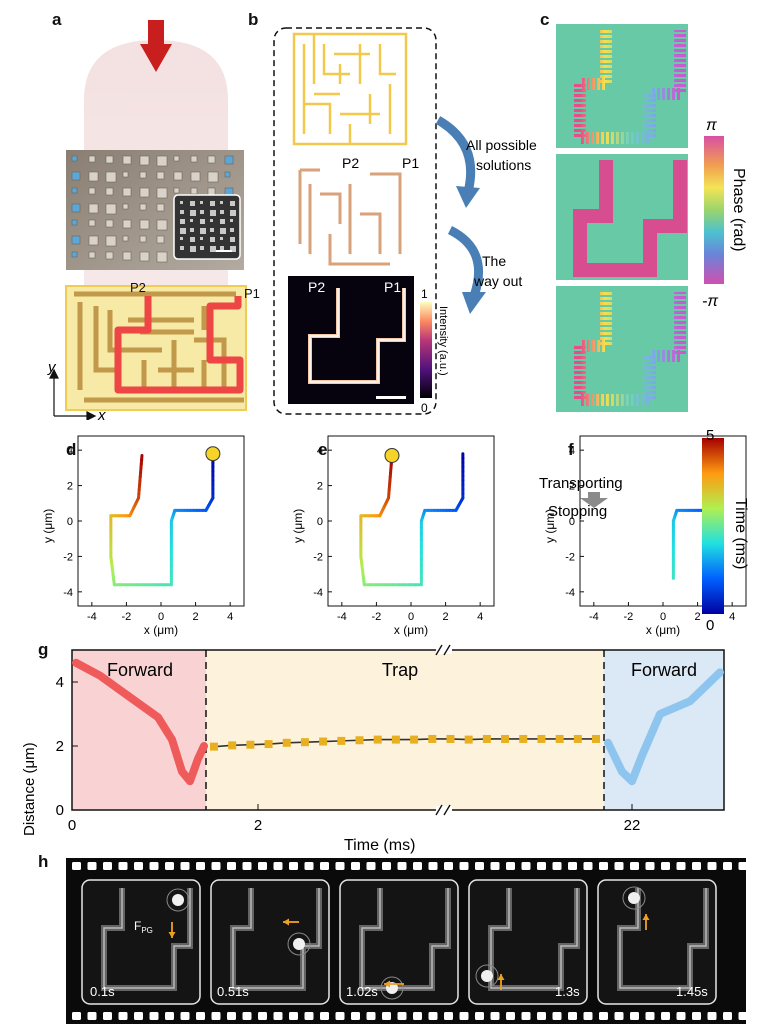 Image resolution: width=768 pixels, height=1024 pixels. Describe the element at coordinates (153, 220) in the screenshot. I see `panel-a-figure: P2 P1 y x` at that location.